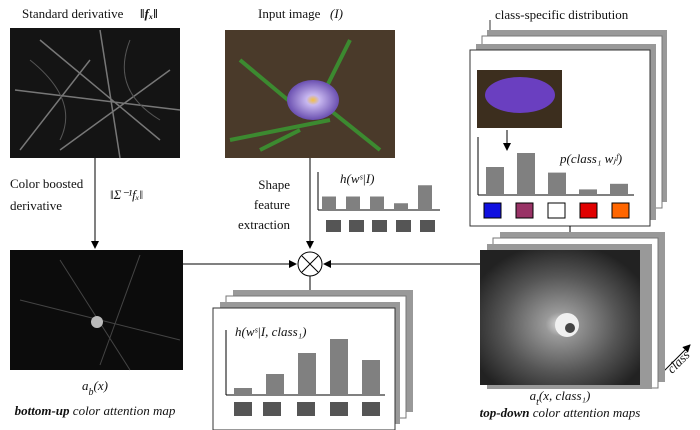 The height and width of the screenshot is (430, 700). Describe the element at coordinates (274, 184) in the screenshot. I see `label: Shape` at that location.